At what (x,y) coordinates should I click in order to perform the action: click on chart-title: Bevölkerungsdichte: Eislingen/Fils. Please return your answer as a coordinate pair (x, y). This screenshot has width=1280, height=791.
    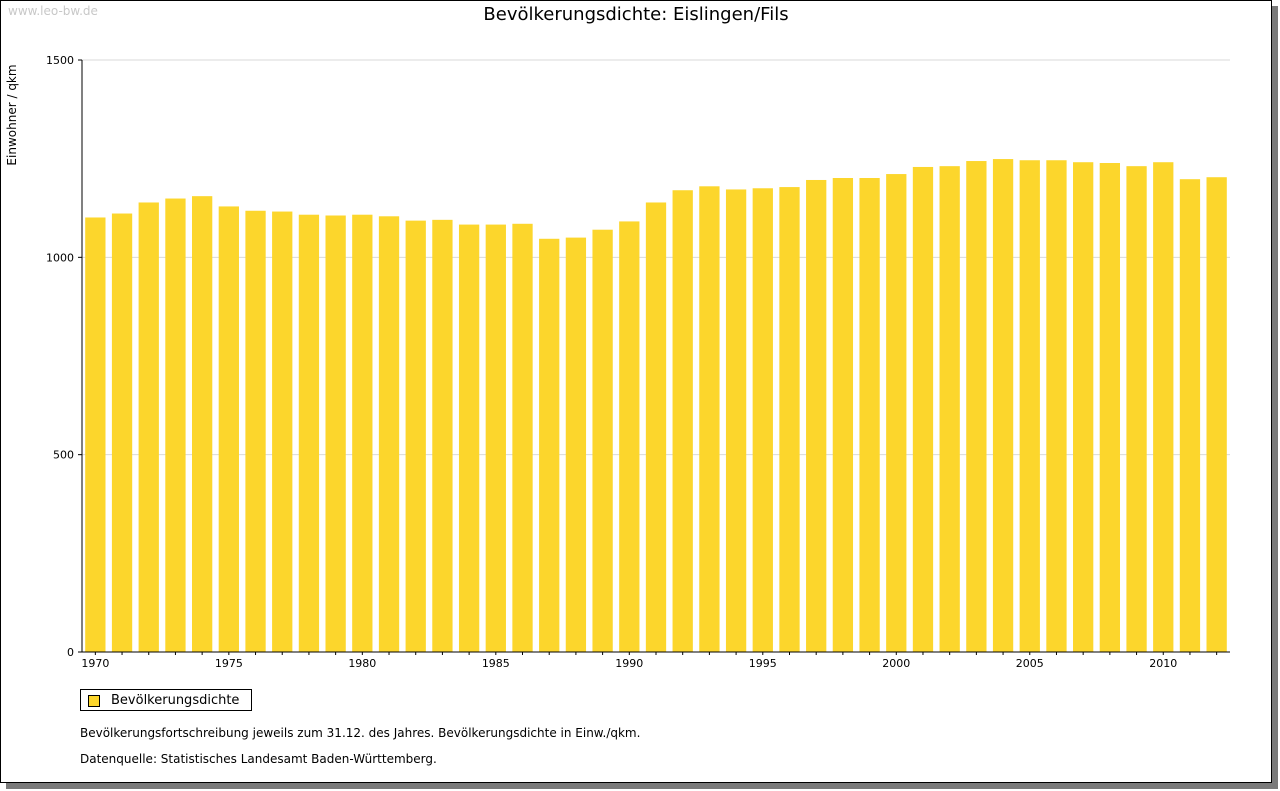
    Looking at the image, I should click on (636, 14).